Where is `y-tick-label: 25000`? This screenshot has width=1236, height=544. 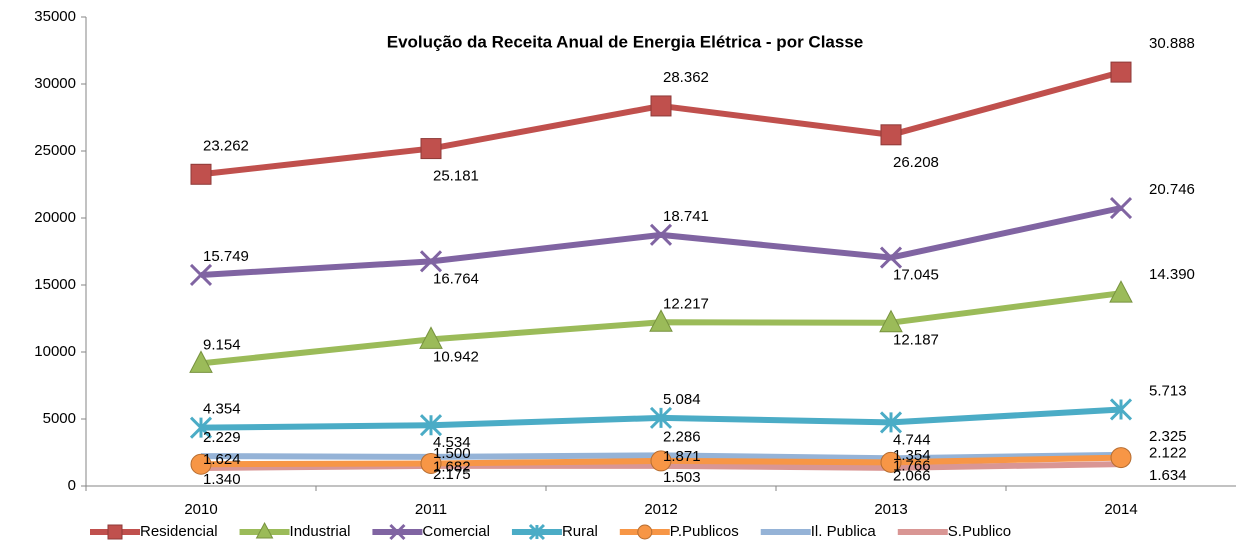
y-tick-label: 25000 is located at coordinates (55, 150).